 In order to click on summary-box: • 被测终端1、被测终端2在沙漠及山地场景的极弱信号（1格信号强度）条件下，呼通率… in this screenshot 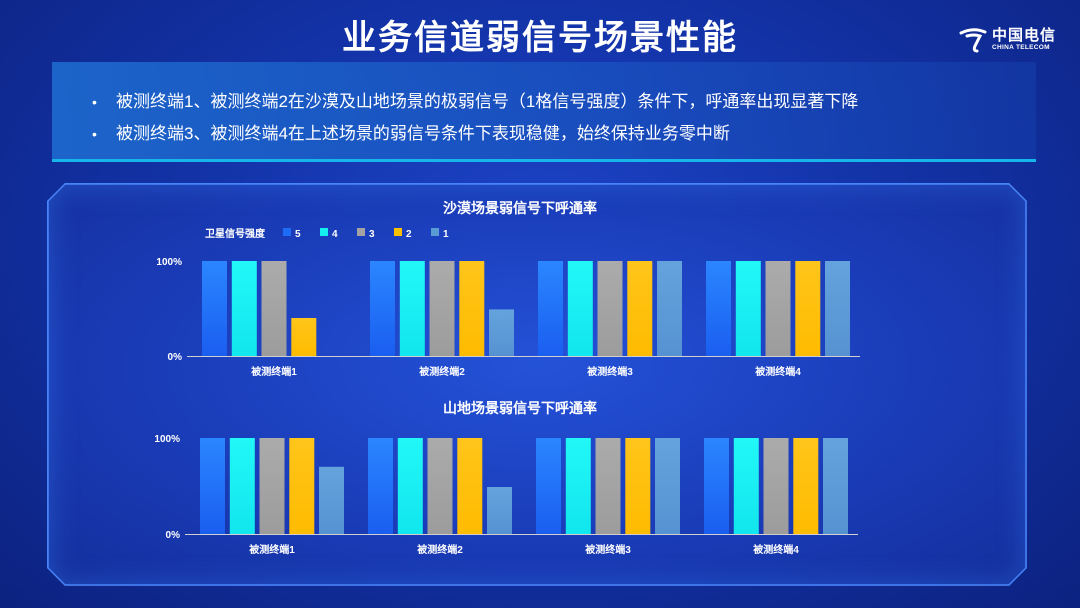, I will do `click(544, 112)`.